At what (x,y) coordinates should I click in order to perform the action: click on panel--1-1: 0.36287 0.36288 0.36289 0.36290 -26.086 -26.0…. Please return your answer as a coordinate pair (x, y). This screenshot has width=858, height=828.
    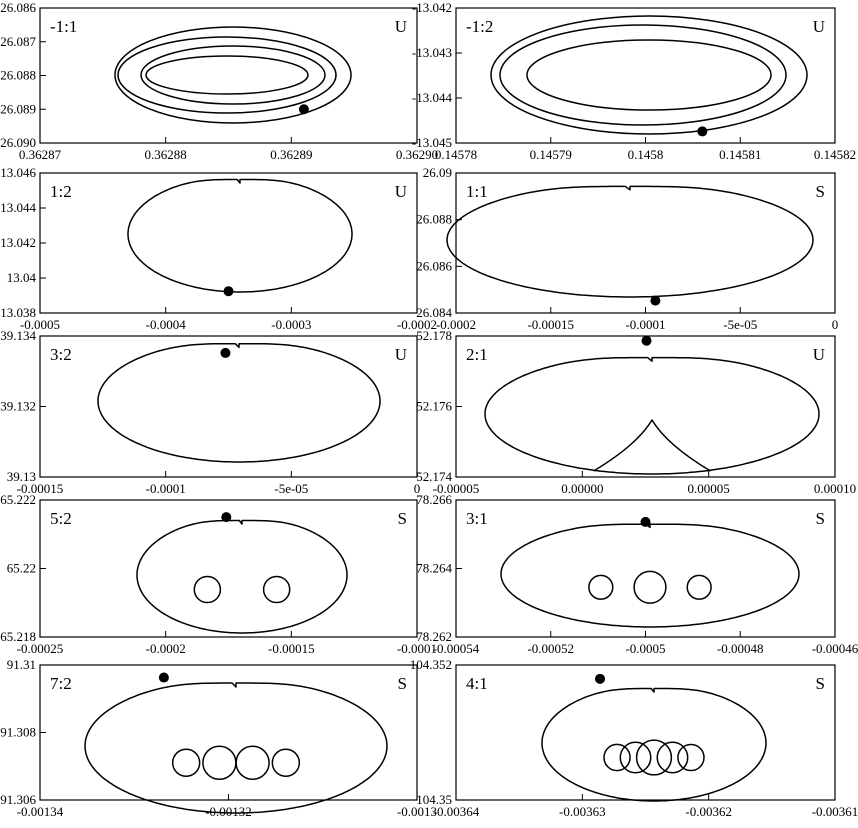
    Looking at the image, I should click on (219, 81).